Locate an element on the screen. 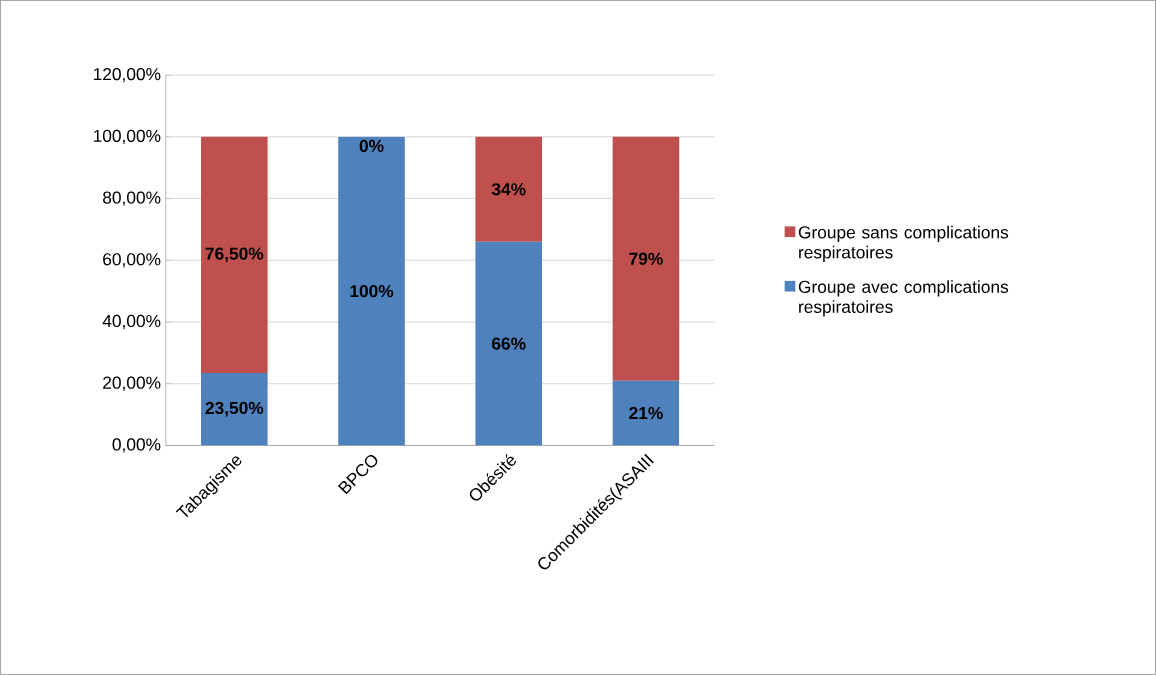  y-tick-label: 40,00% is located at coordinates (131, 322).